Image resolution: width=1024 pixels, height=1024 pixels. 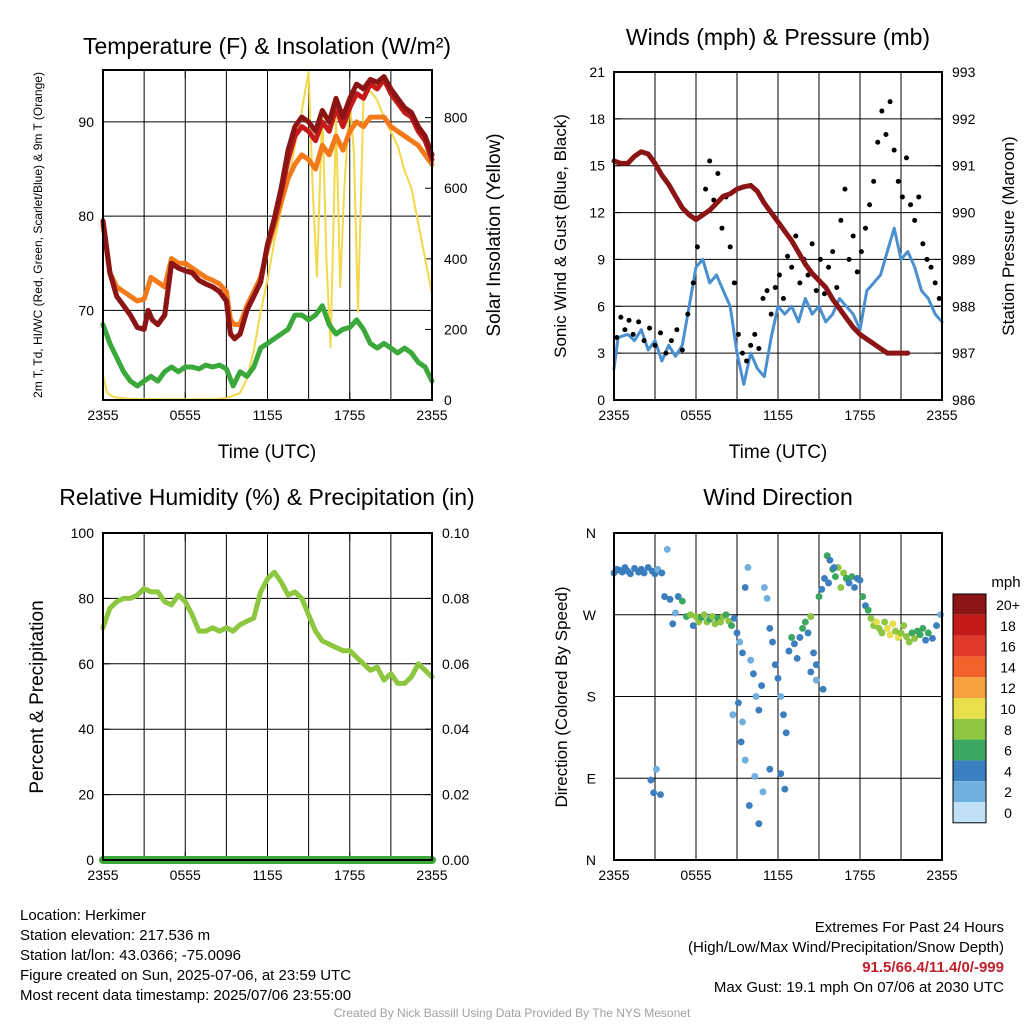 What do you see at coordinates (969, 708) in the screenshot?
I see `speed-legend-frame` at bounding box center [969, 708].